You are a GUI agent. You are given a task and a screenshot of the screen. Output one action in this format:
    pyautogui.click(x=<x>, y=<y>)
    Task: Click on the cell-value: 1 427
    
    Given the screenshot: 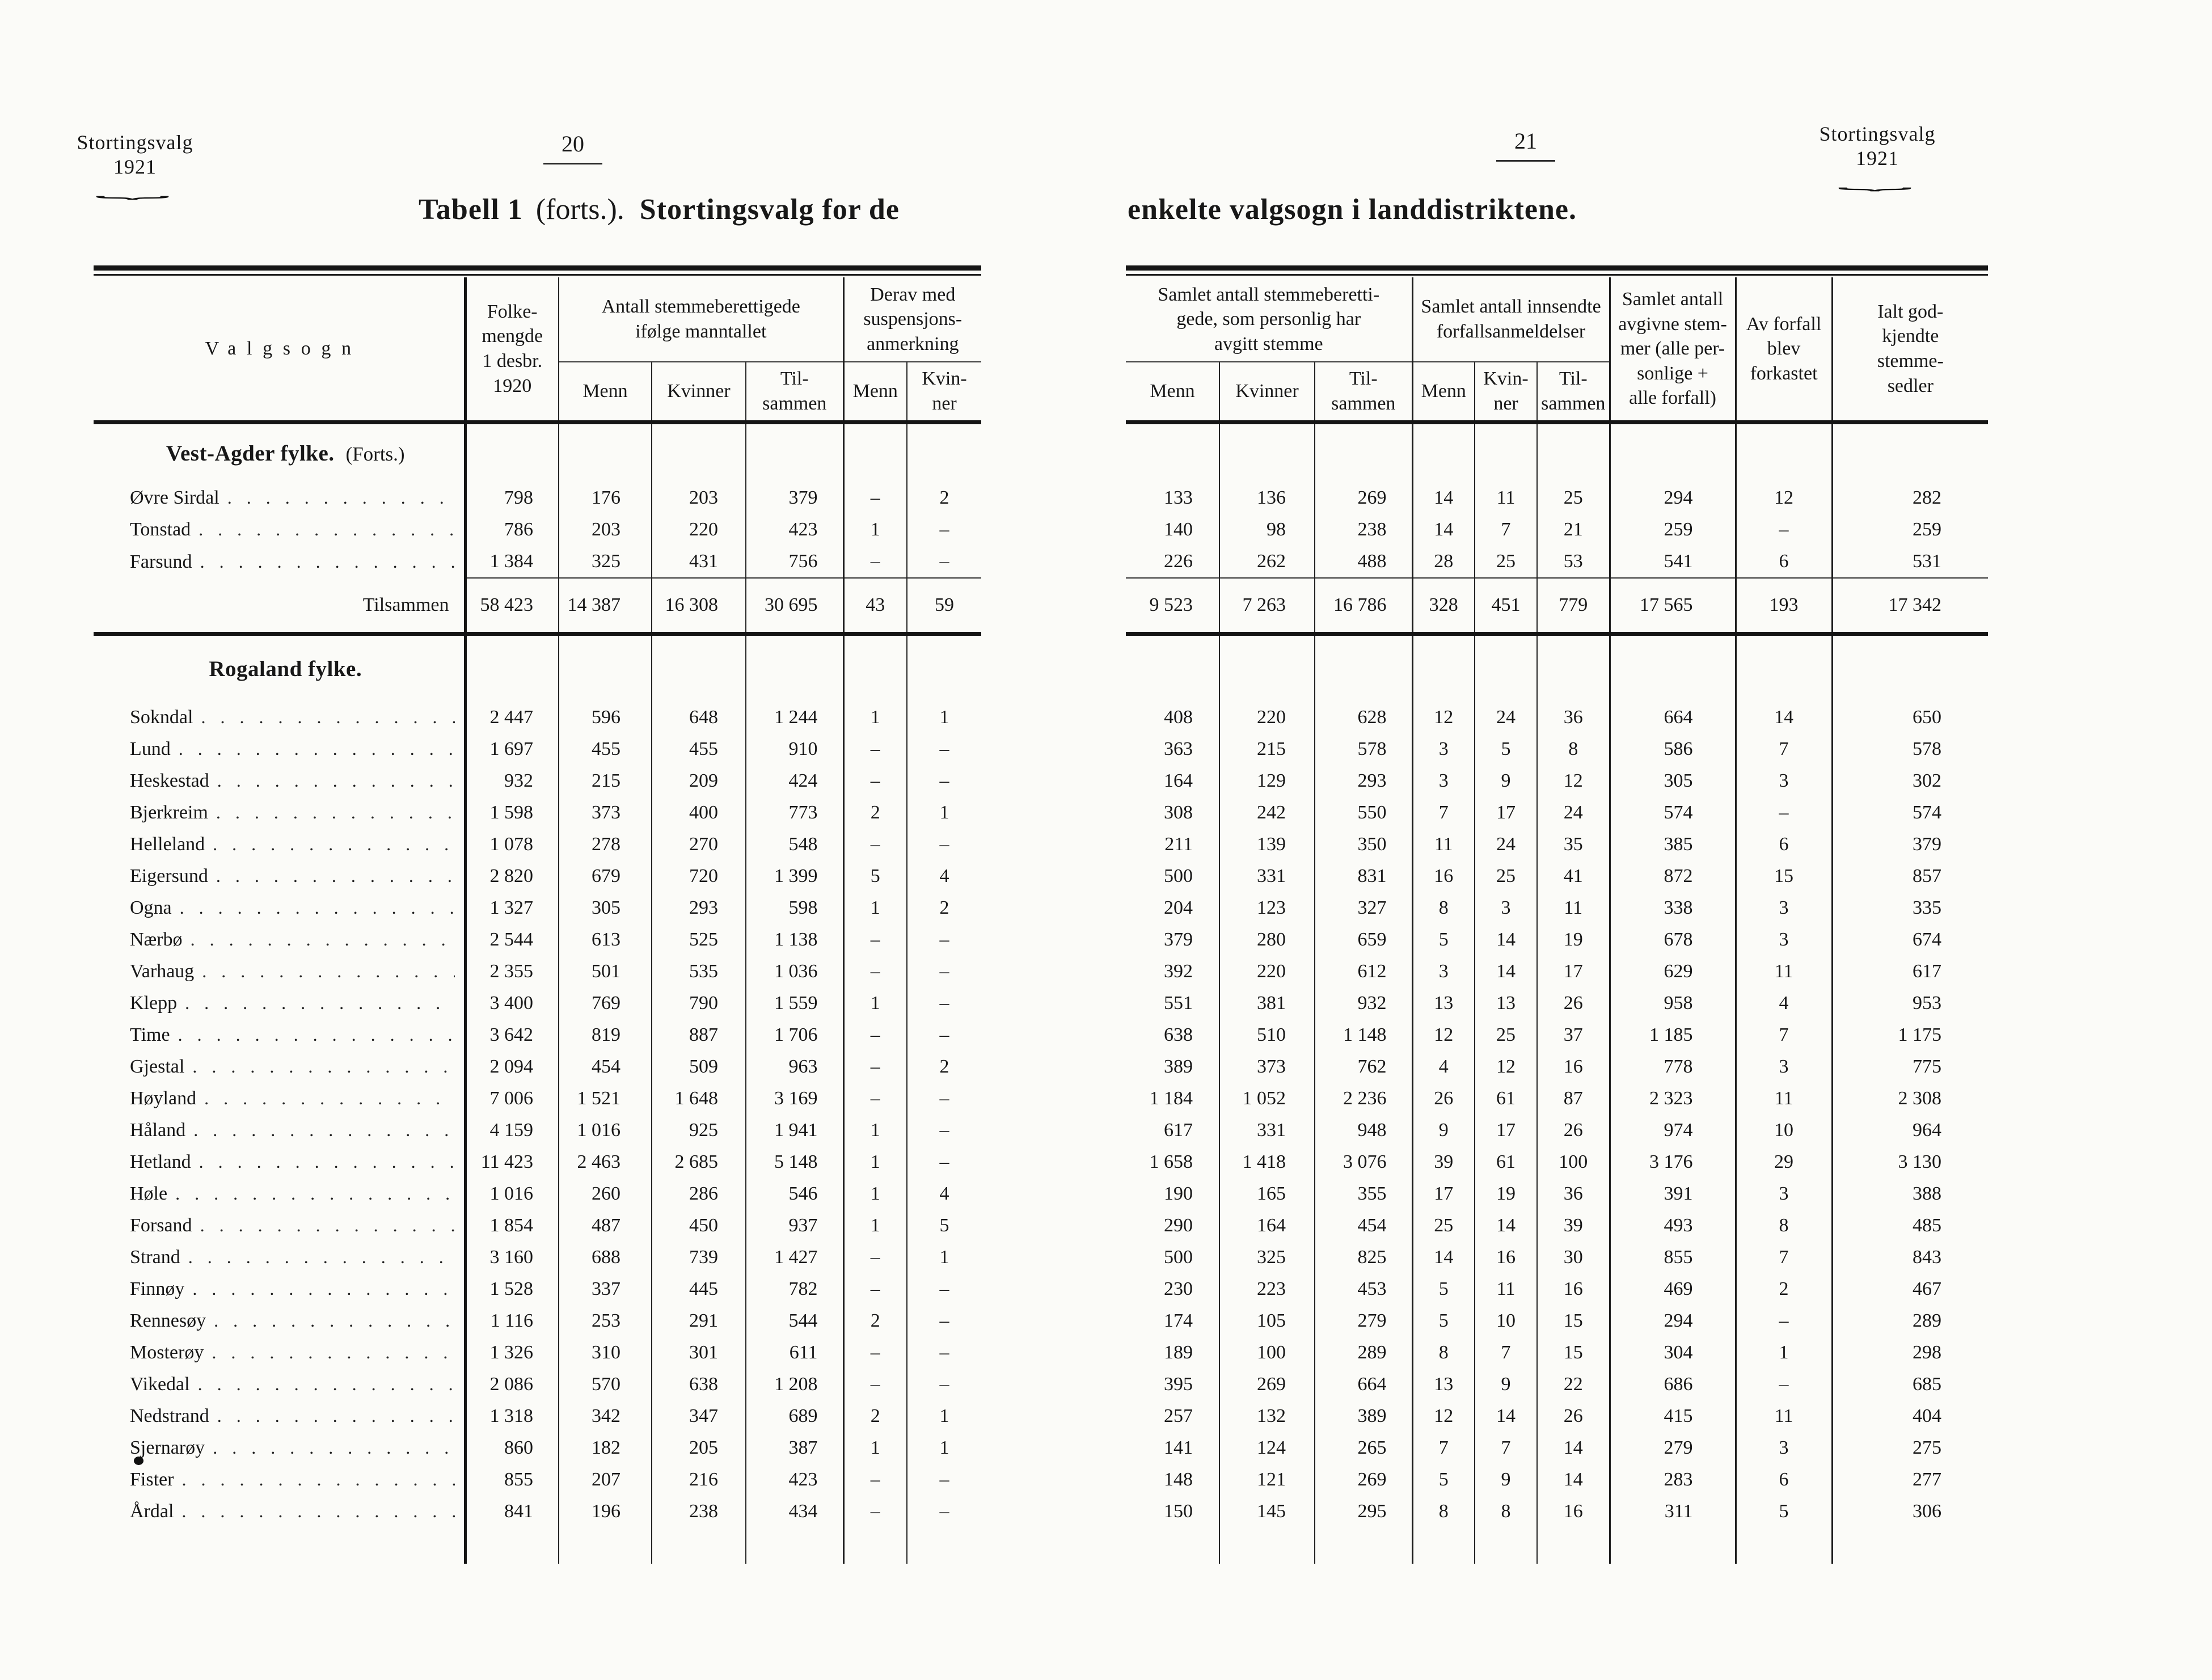 What is the action you would take?
    pyautogui.click(x=795, y=1257)
    